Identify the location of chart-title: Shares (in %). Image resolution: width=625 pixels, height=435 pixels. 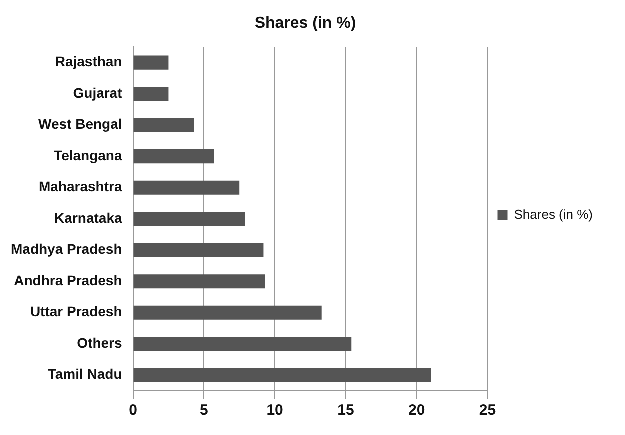
(305, 23).